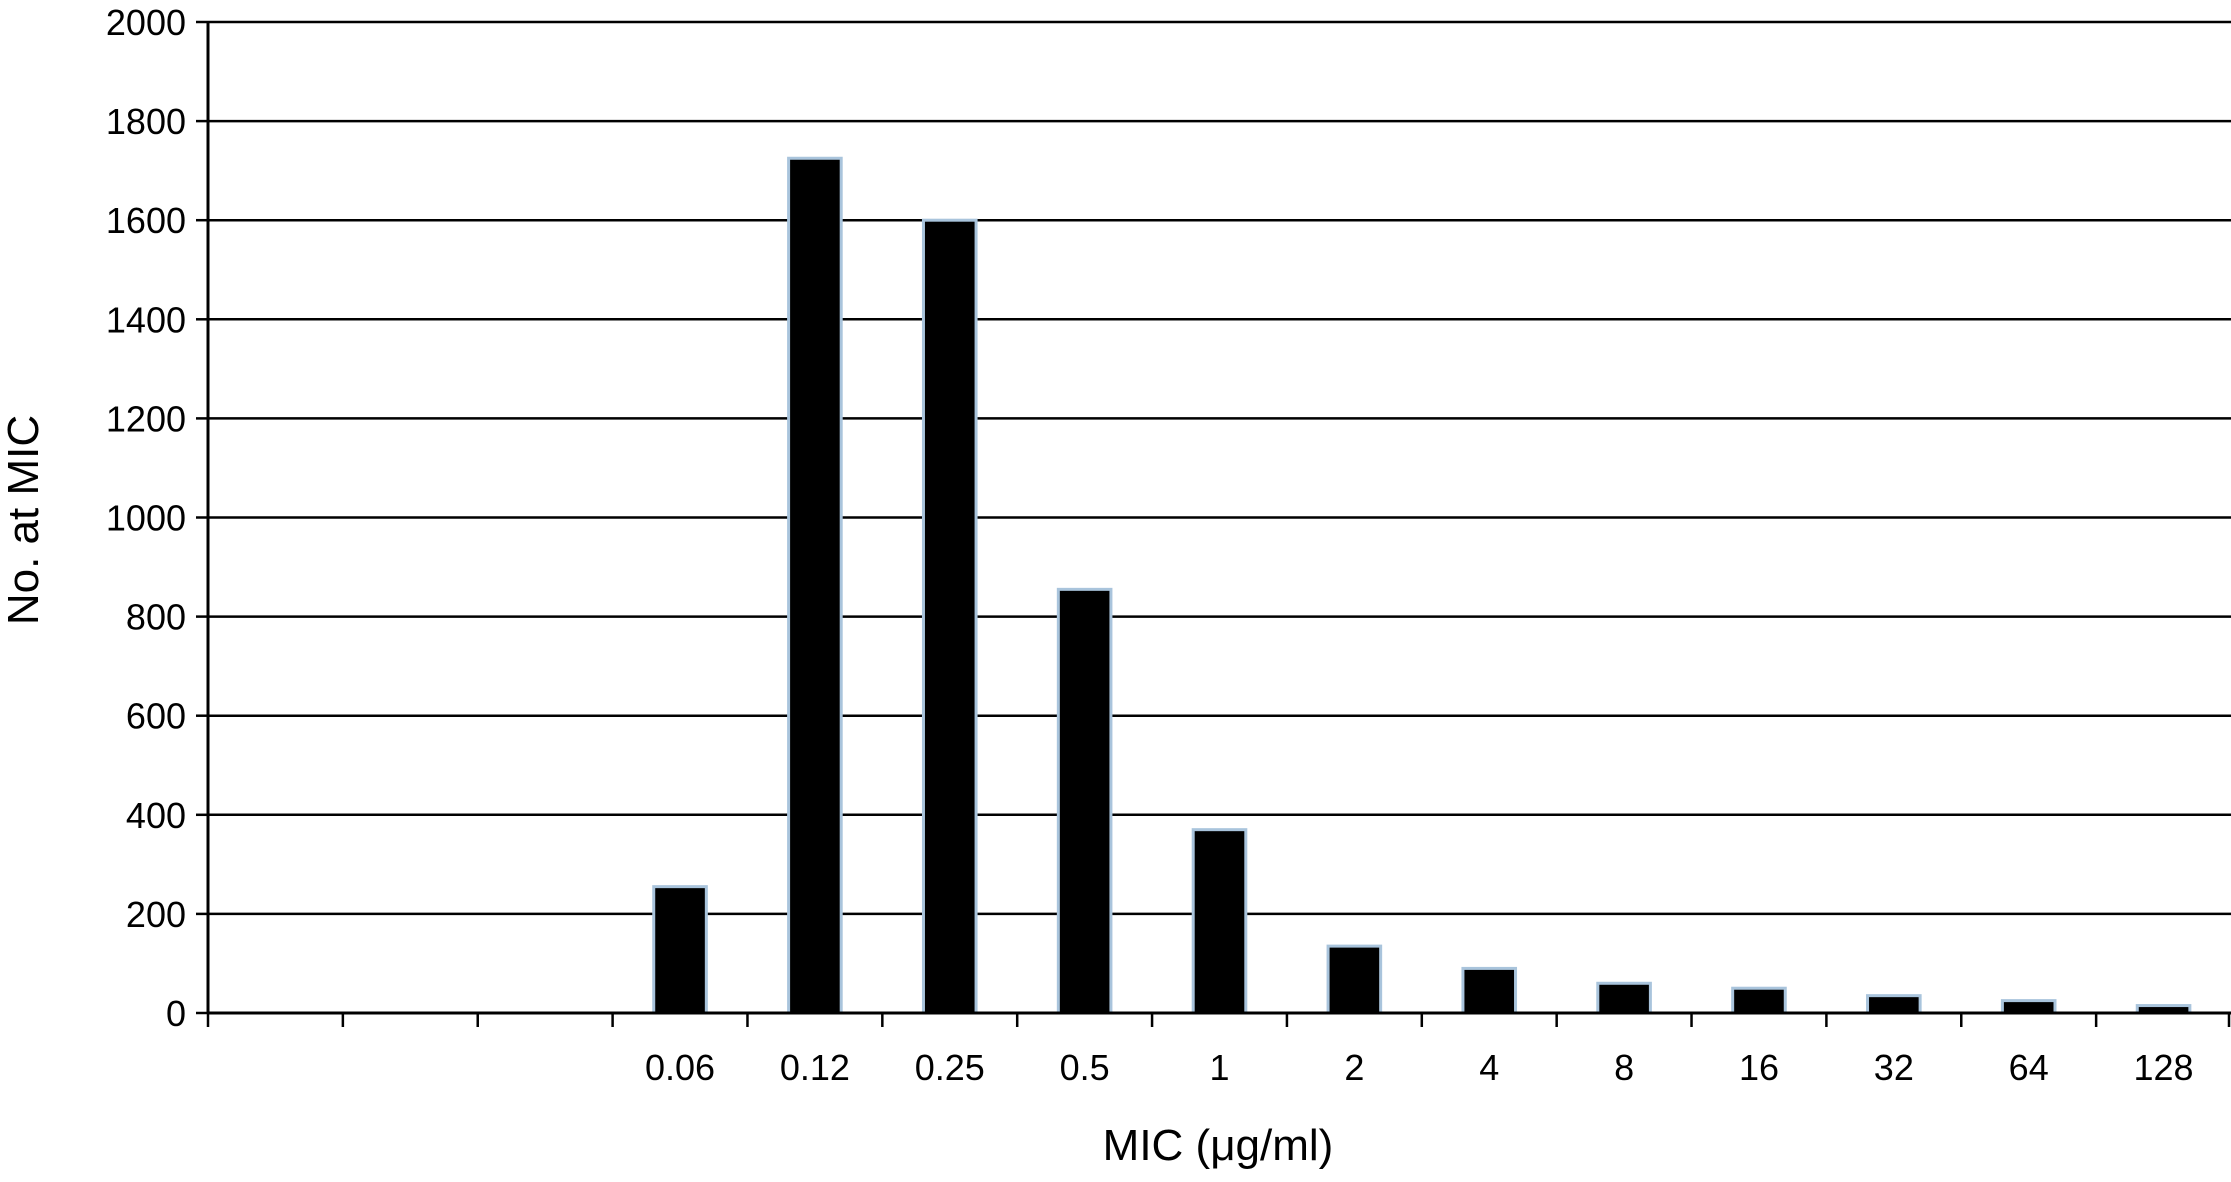 This screenshot has width=2231, height=1182. I want to click on x-tick-label: 16, so click(1759, 1067).